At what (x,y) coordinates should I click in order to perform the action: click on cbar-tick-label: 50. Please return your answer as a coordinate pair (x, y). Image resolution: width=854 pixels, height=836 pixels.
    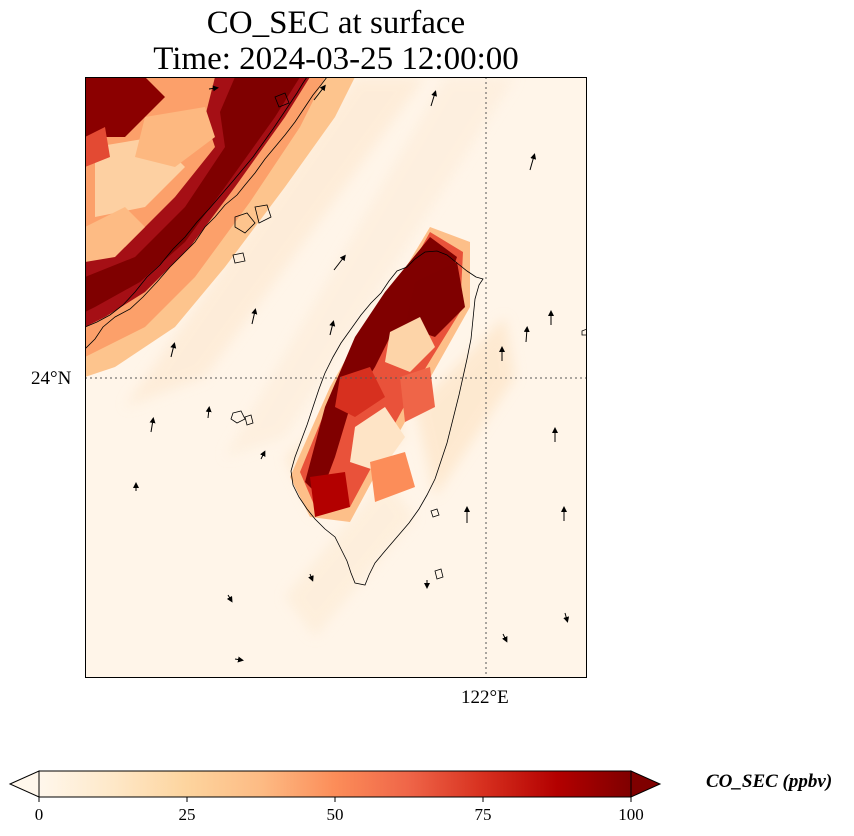
    Looking at the image, I should click on (335, 814).